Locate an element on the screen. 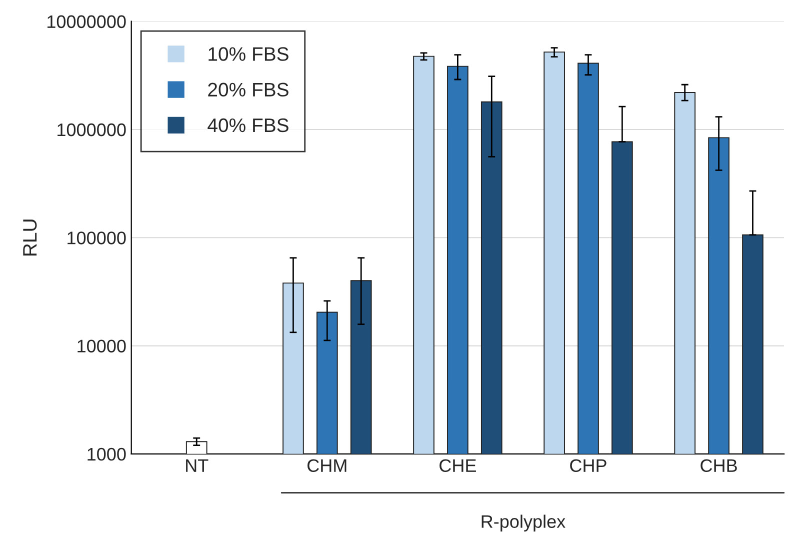 The width and height of the screenshot is (796, 534). x-tick-label: NT is located at coordinates (197, 465).